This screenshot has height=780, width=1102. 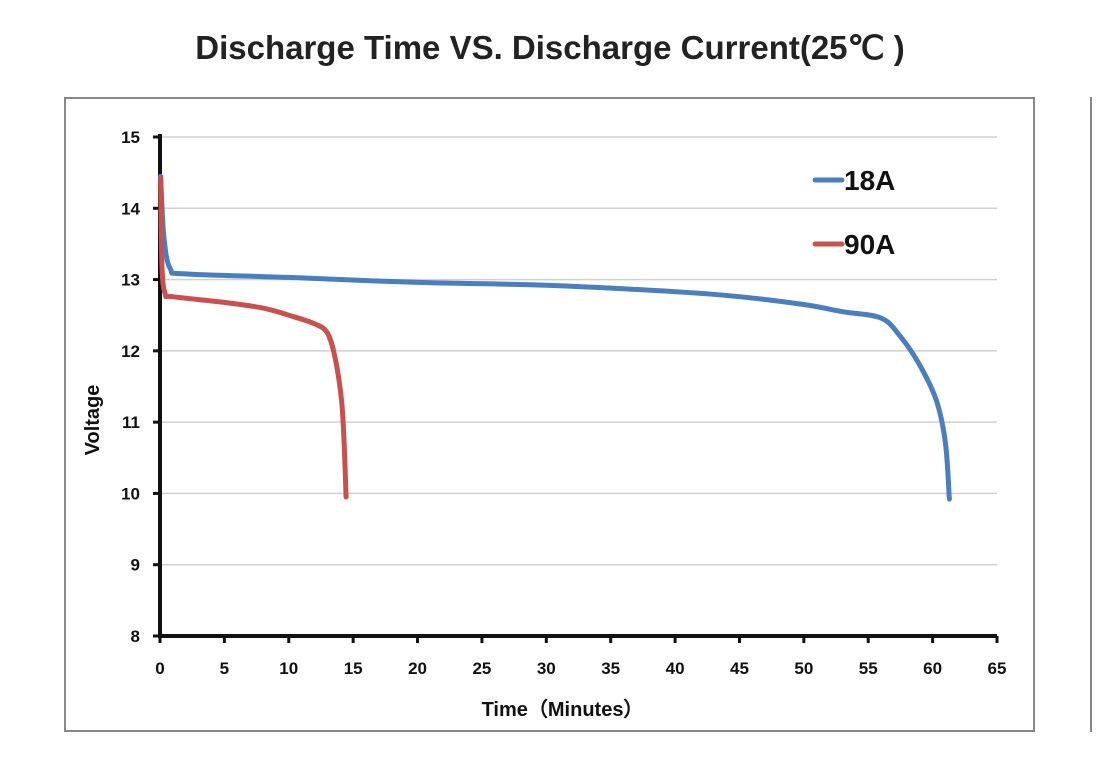 I want to click on series-line-90A, so click(x=253, y=337).